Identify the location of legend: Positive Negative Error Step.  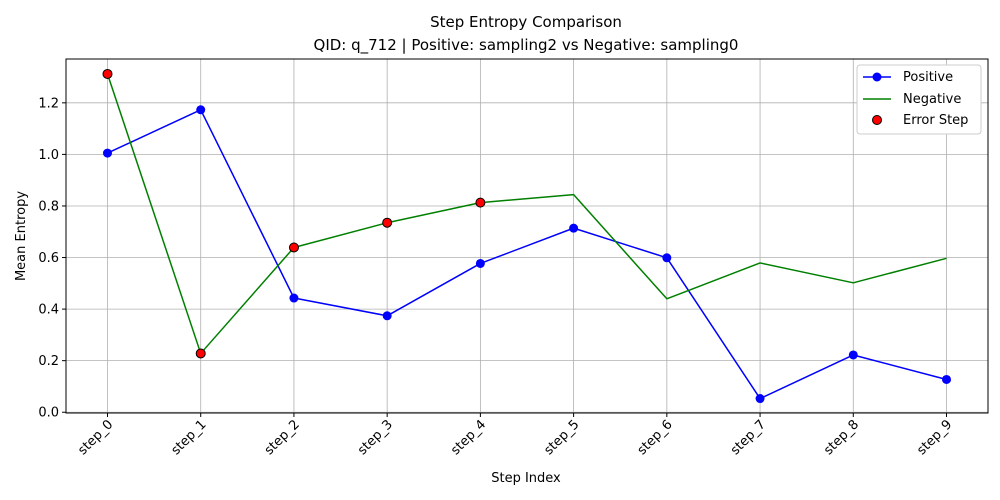
(919, 99).